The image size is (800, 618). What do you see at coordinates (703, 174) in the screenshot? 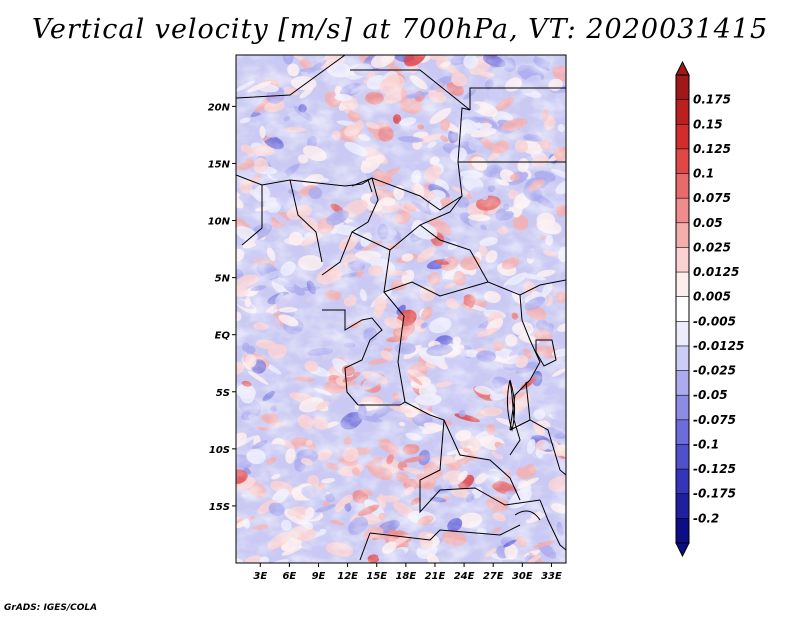
I see `colorbar-label: 0.1` at bounding box center [703, 174].